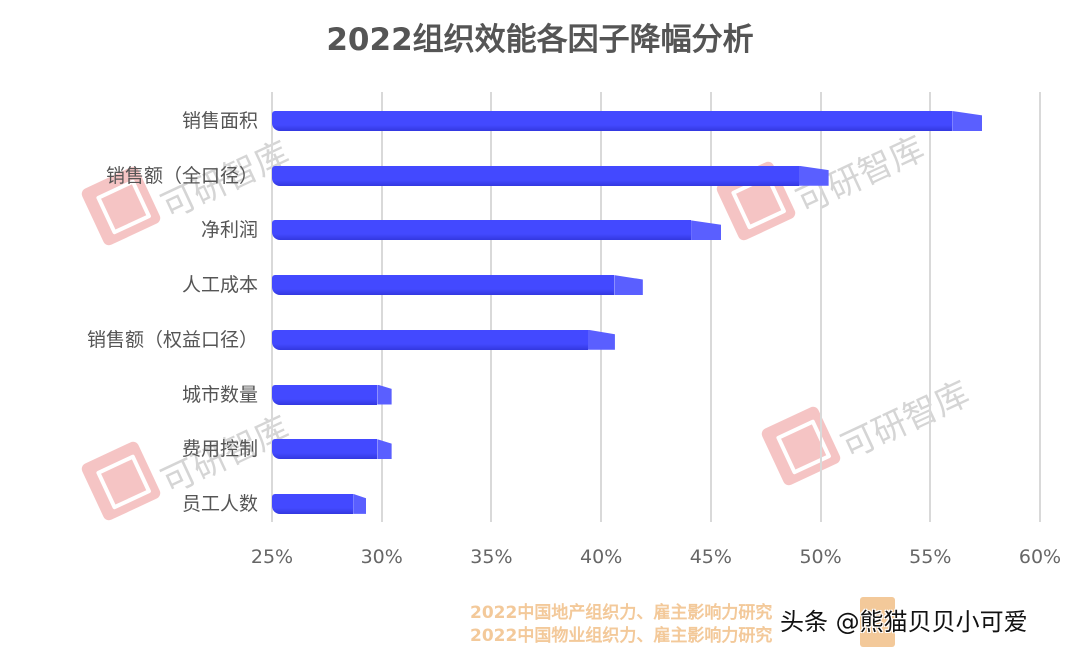 This screenshot has width=1080, height=651. Describe the element at coordinates (219, 449) in the screenshot. I see `y-category-label: 费用控制` at that location.